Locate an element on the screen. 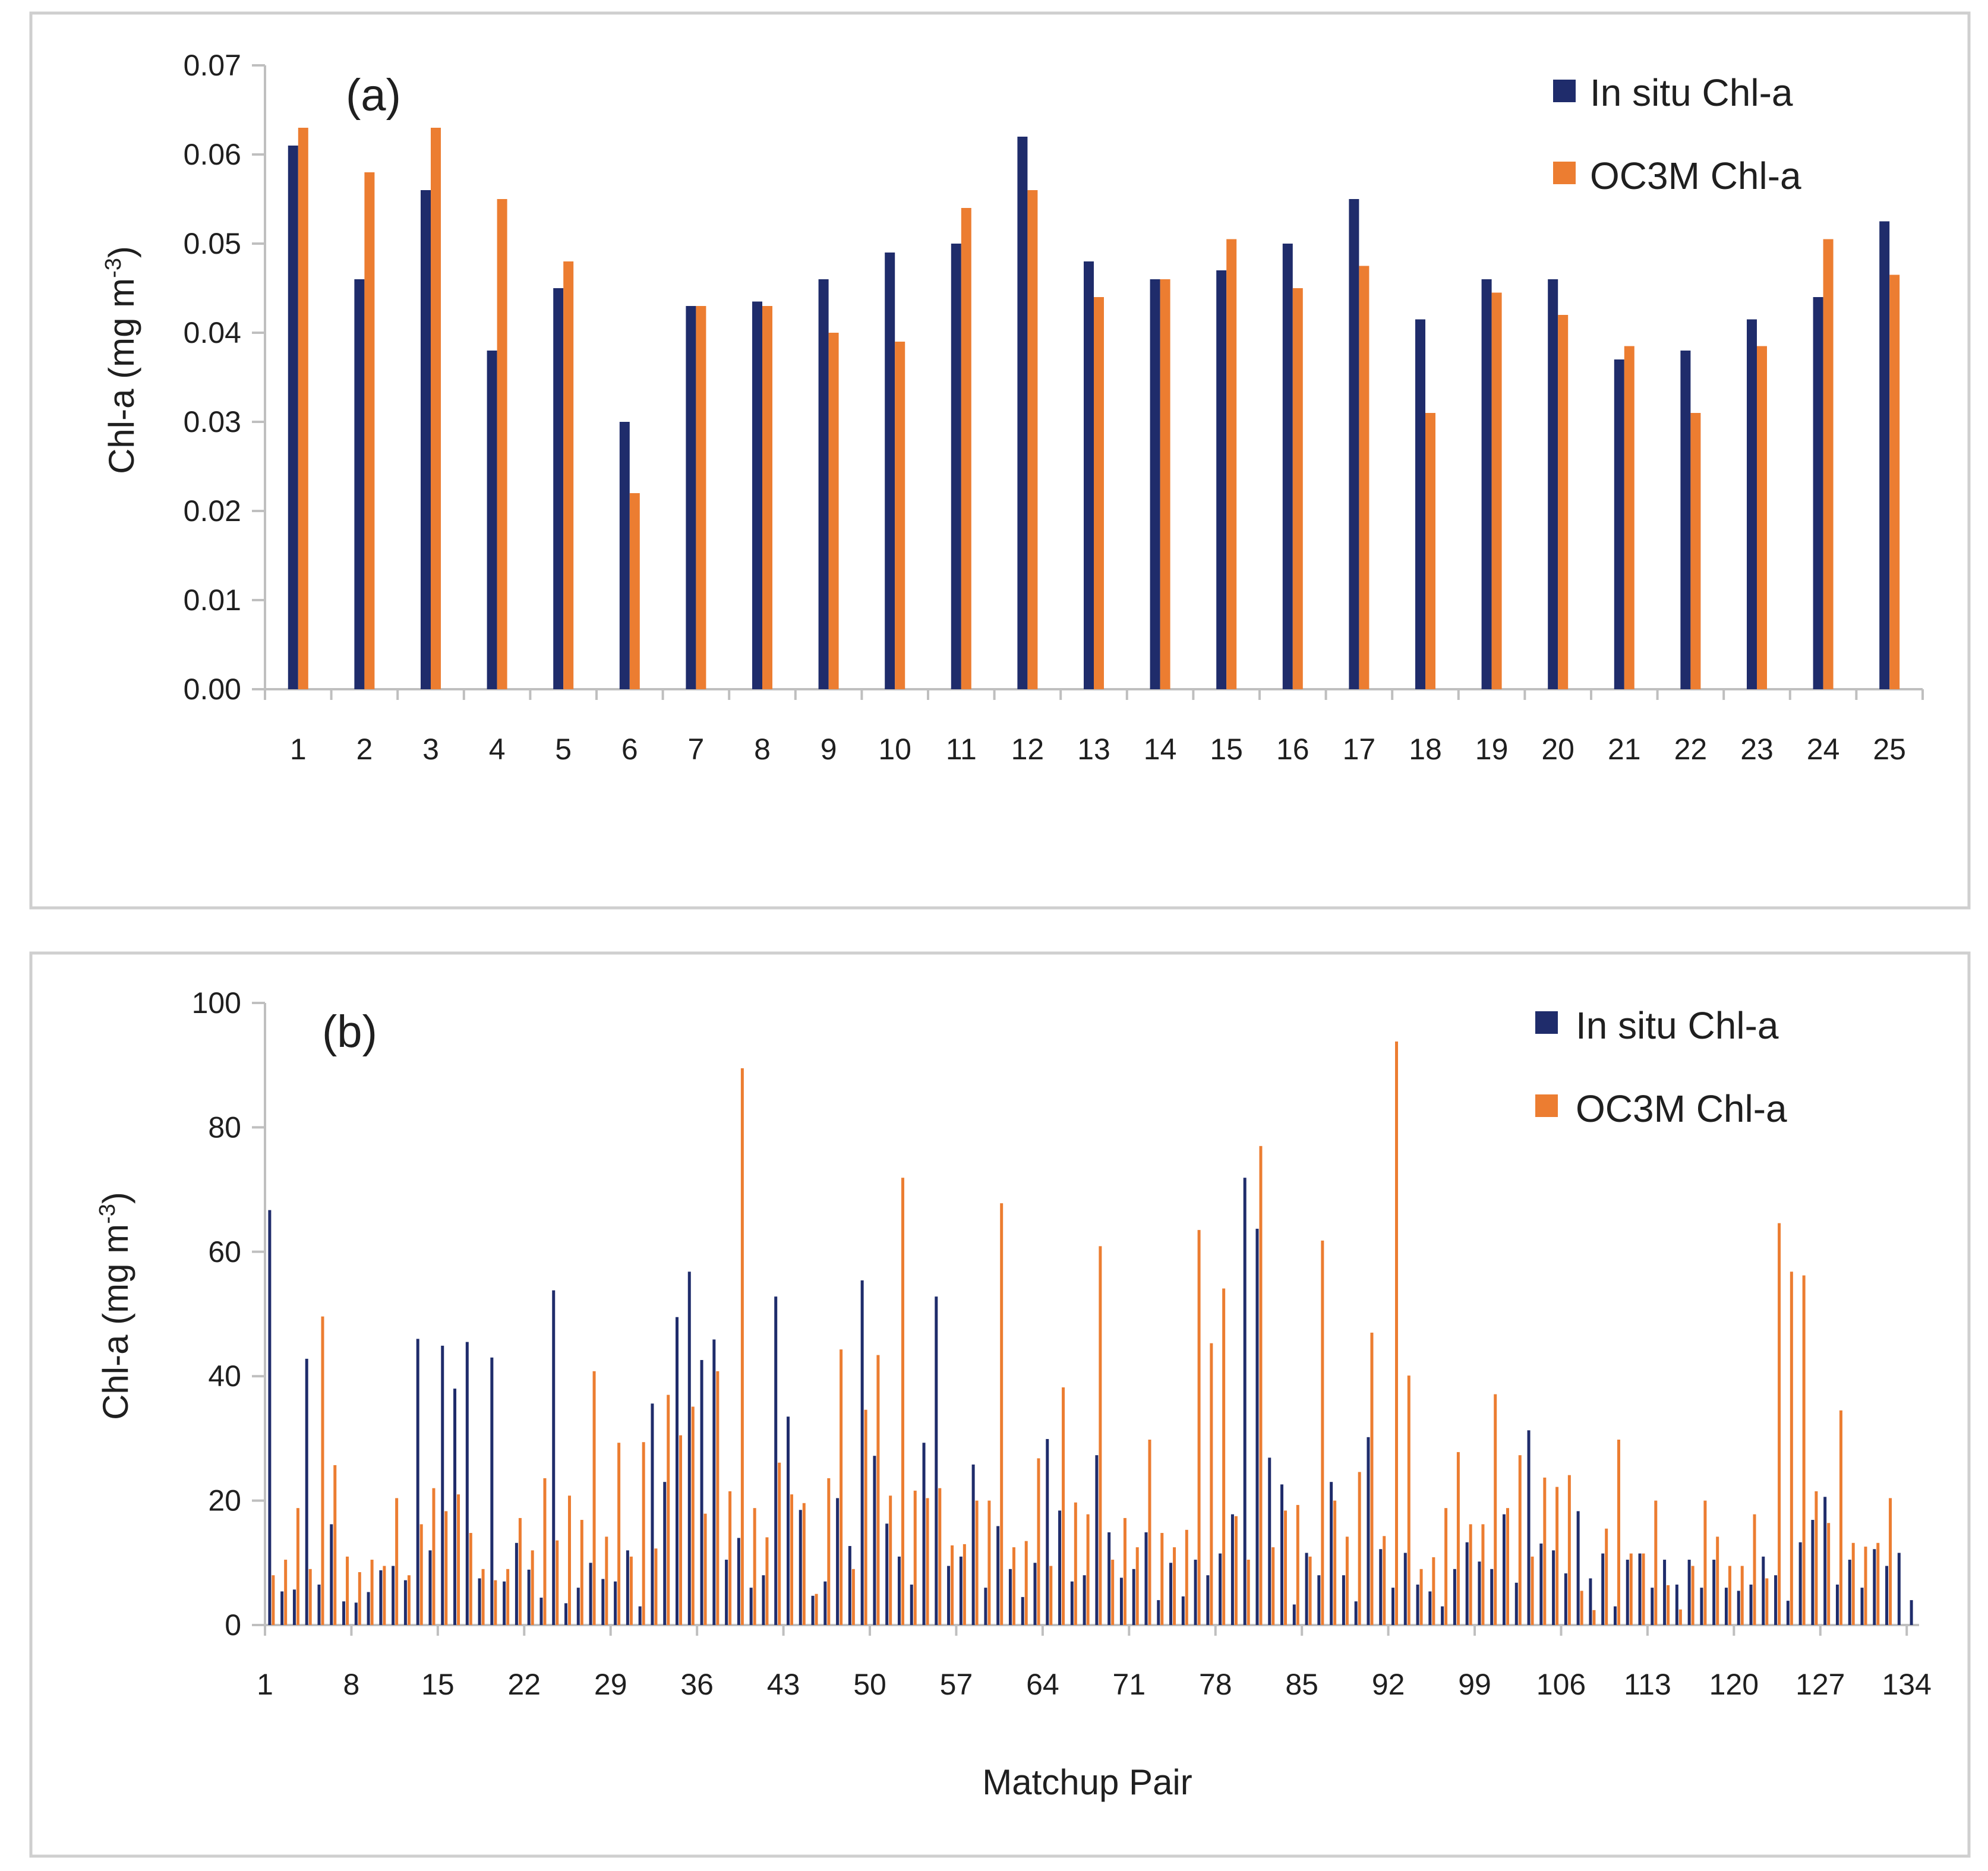 This screenshot has width=1988, height=1871. b-x-tick-label: 127 is located at coordinates (1820, 1684).